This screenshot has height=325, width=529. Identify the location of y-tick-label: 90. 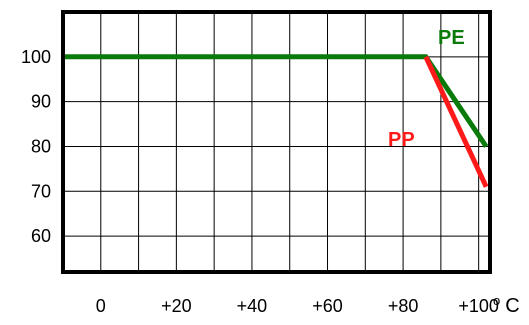
(41, 102).